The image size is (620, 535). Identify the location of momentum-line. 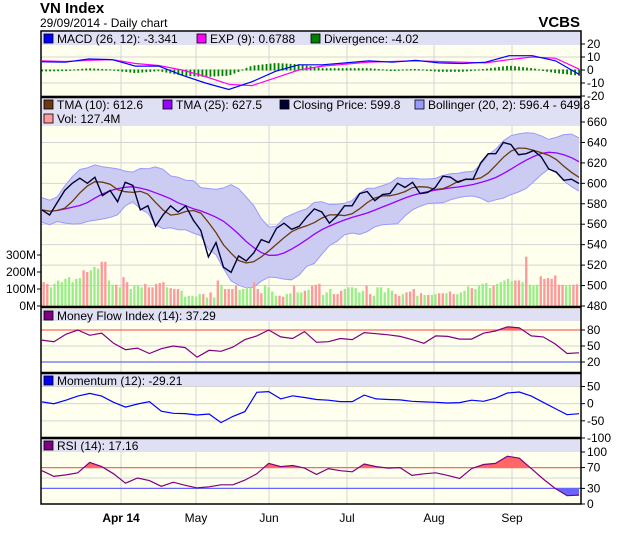
(310, 407).